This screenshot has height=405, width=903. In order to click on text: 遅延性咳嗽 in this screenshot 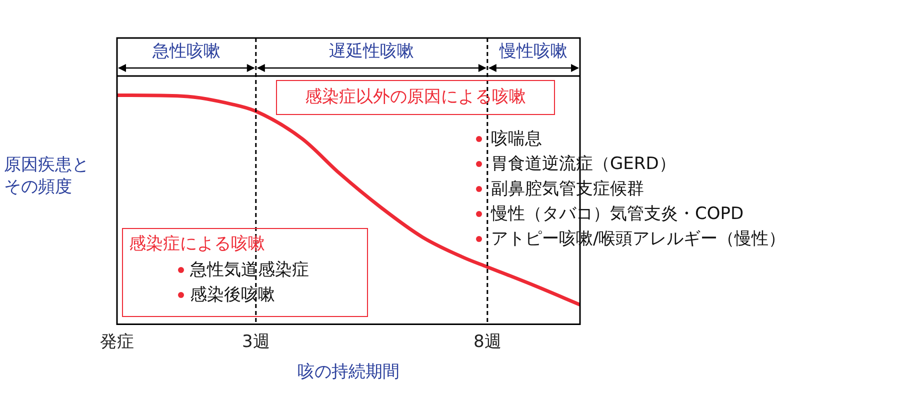, I will do `click(371, 51)`.